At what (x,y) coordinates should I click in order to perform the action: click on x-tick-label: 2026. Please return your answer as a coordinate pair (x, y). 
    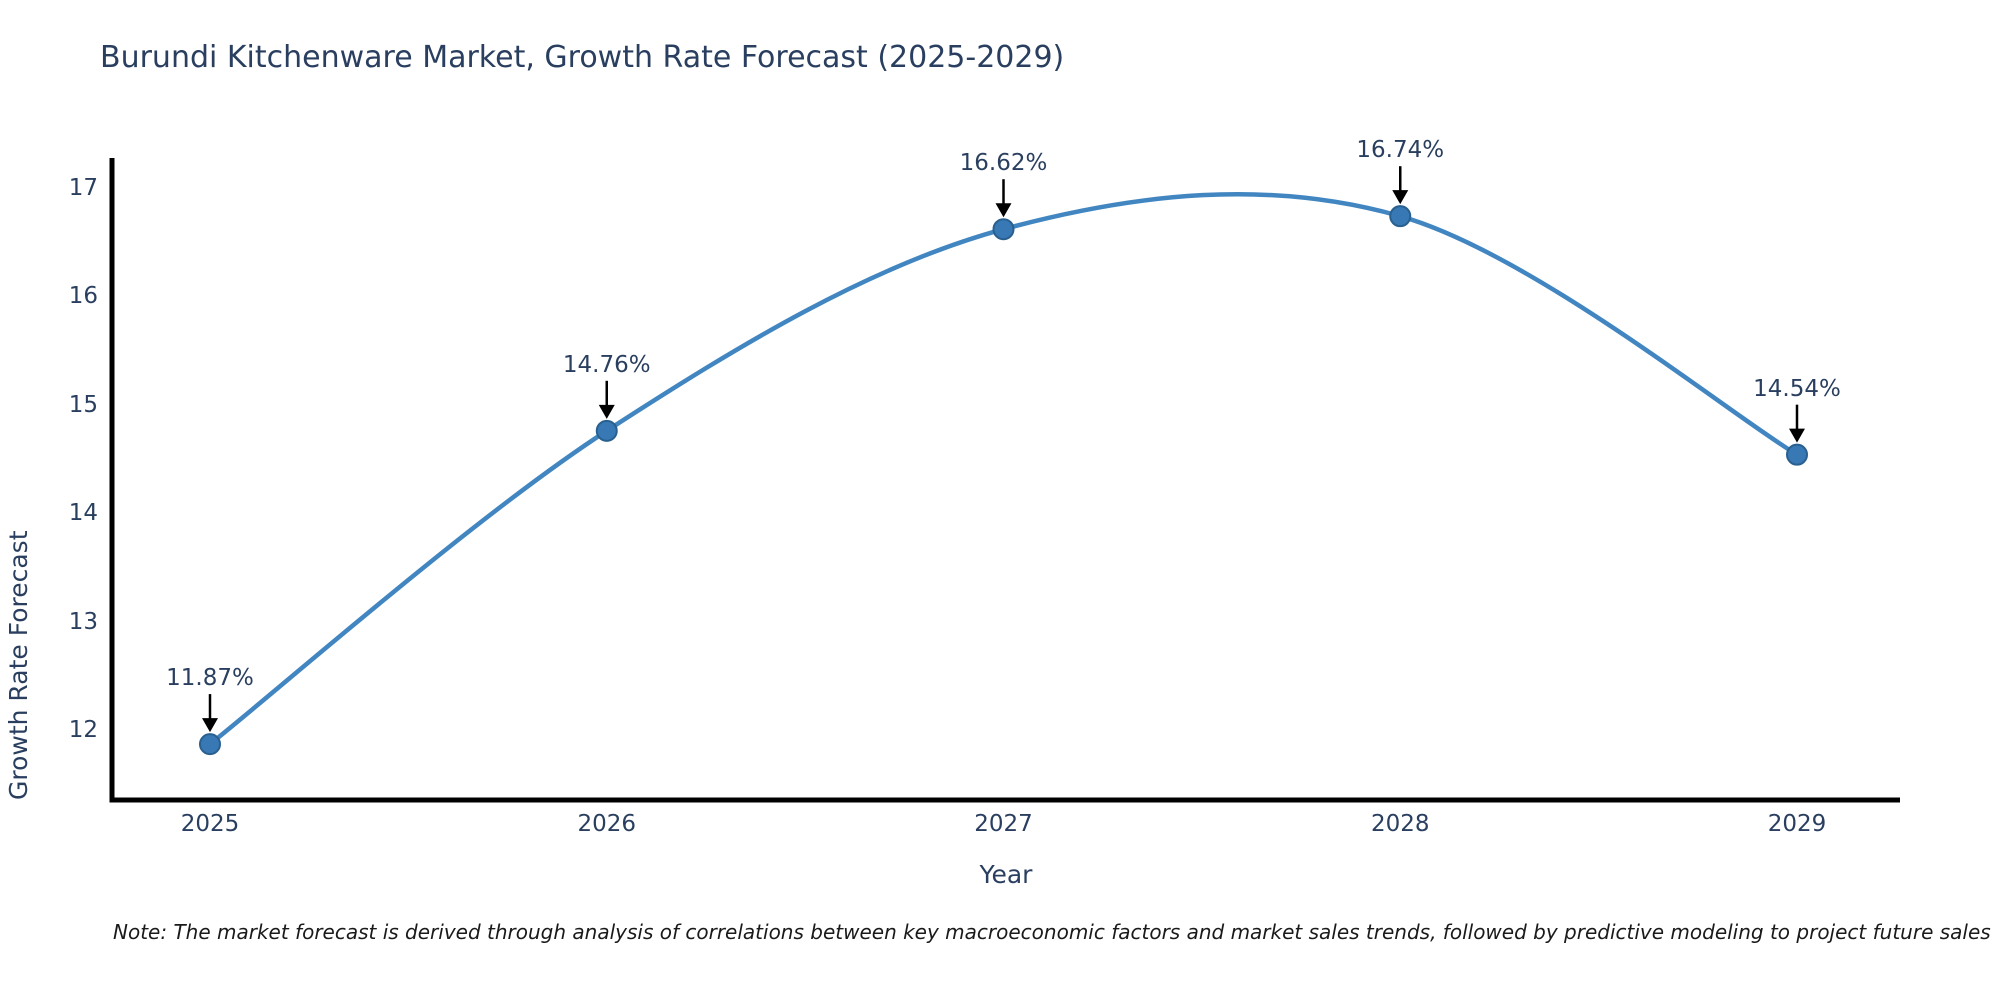
    Looking at the image, I should click on (607, 824).